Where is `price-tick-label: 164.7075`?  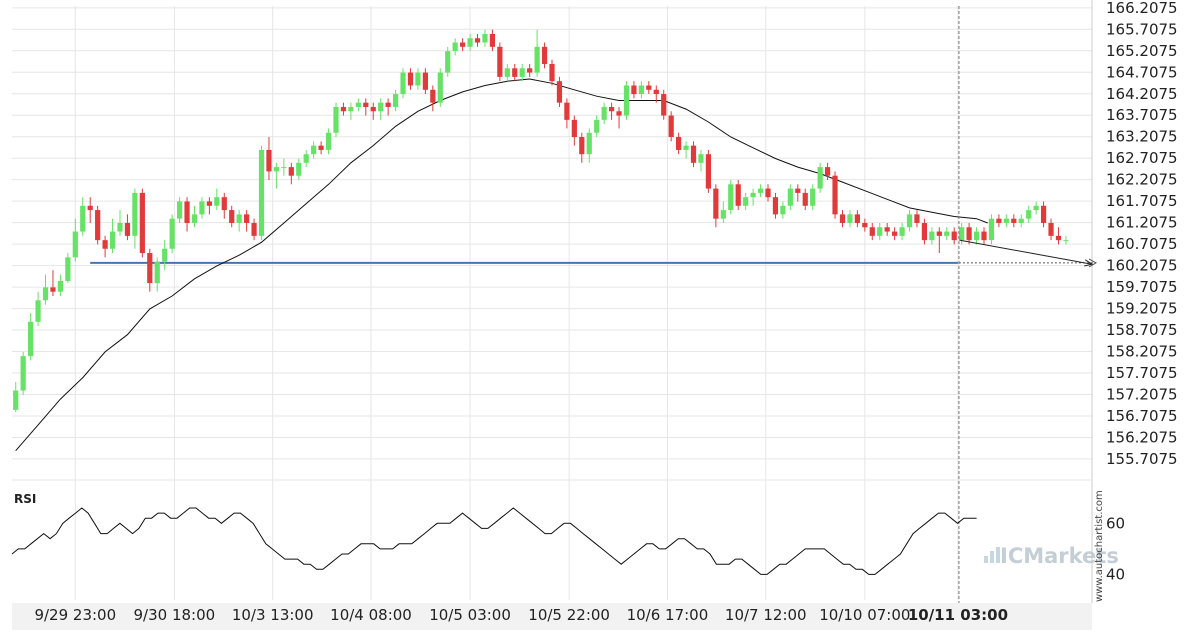 price-tick-label: 164.7075 is located at coordinates (1142, 72).